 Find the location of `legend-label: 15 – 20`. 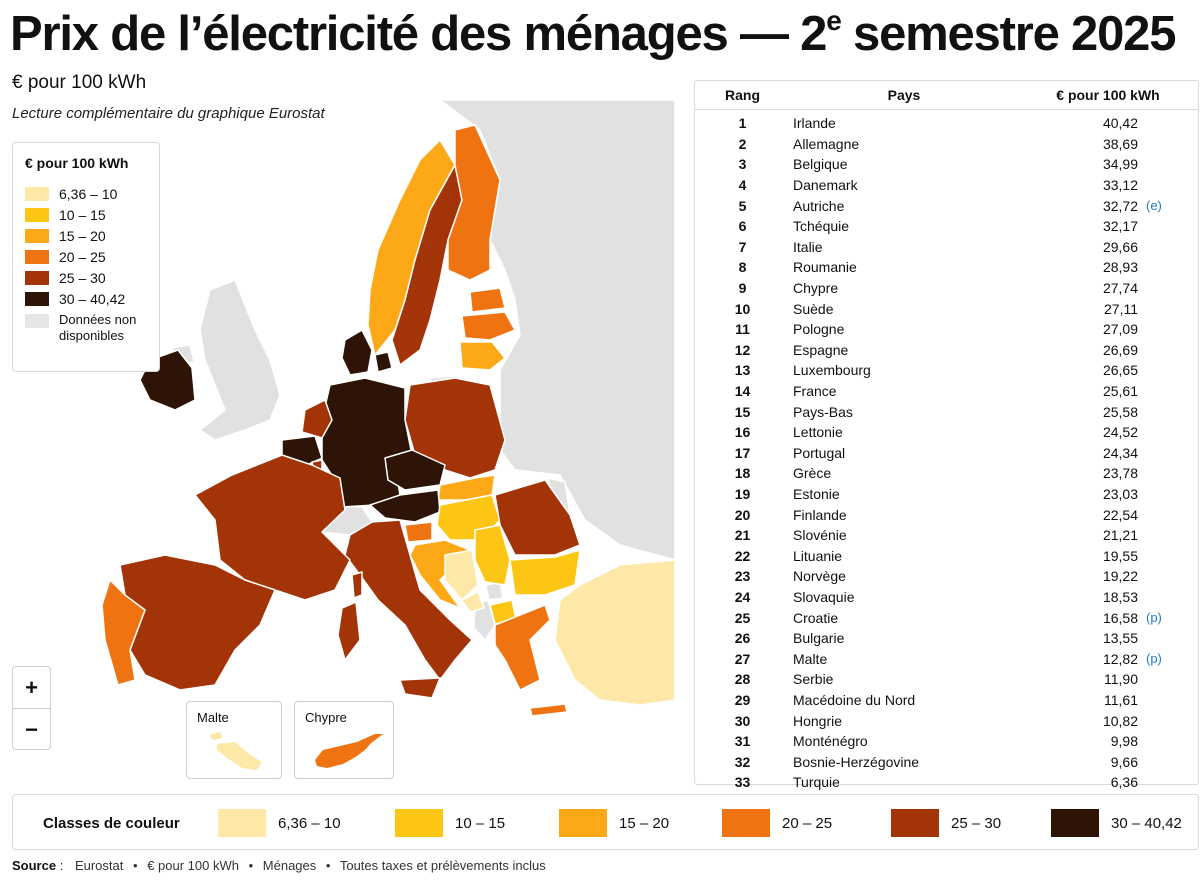

legend-label: 15 – 20 is located at coordinates (82, 235).